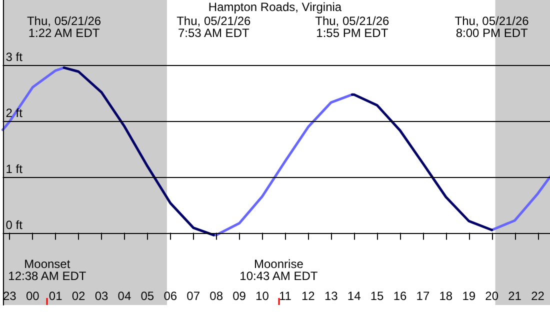 The width and height of the screenshot is (550, 312). What do you see at coordinates (101, 296) in the screenshot?
I see `x-tick-label: 03` at bounding box center [101, 296].